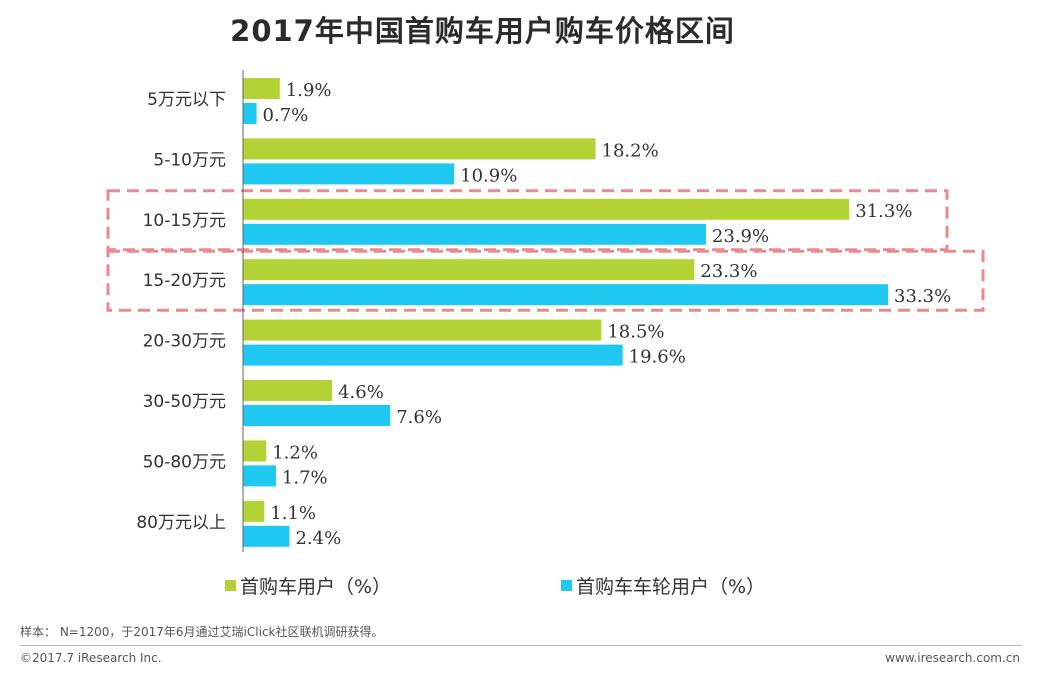  I want to click on website-link: www.iresearch.com.cn, so click(952, 658).